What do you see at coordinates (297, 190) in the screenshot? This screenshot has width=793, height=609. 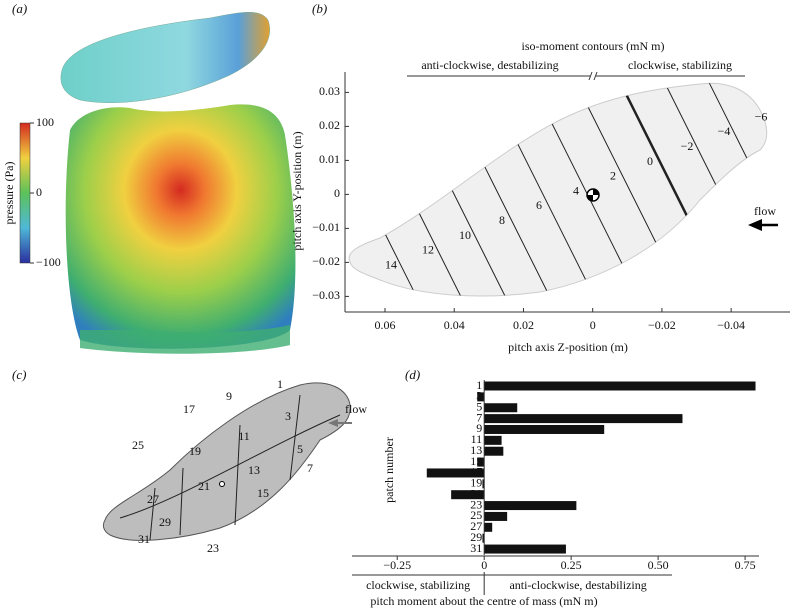 I see `y-axis-label: pitch axis Y-position (m)` at bounding box center [297, 190].